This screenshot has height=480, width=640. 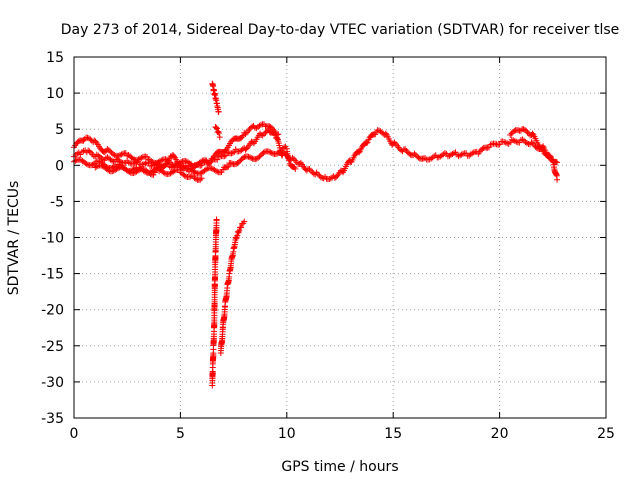 I want to click on series-upper-band, so click(x=176, y=145).